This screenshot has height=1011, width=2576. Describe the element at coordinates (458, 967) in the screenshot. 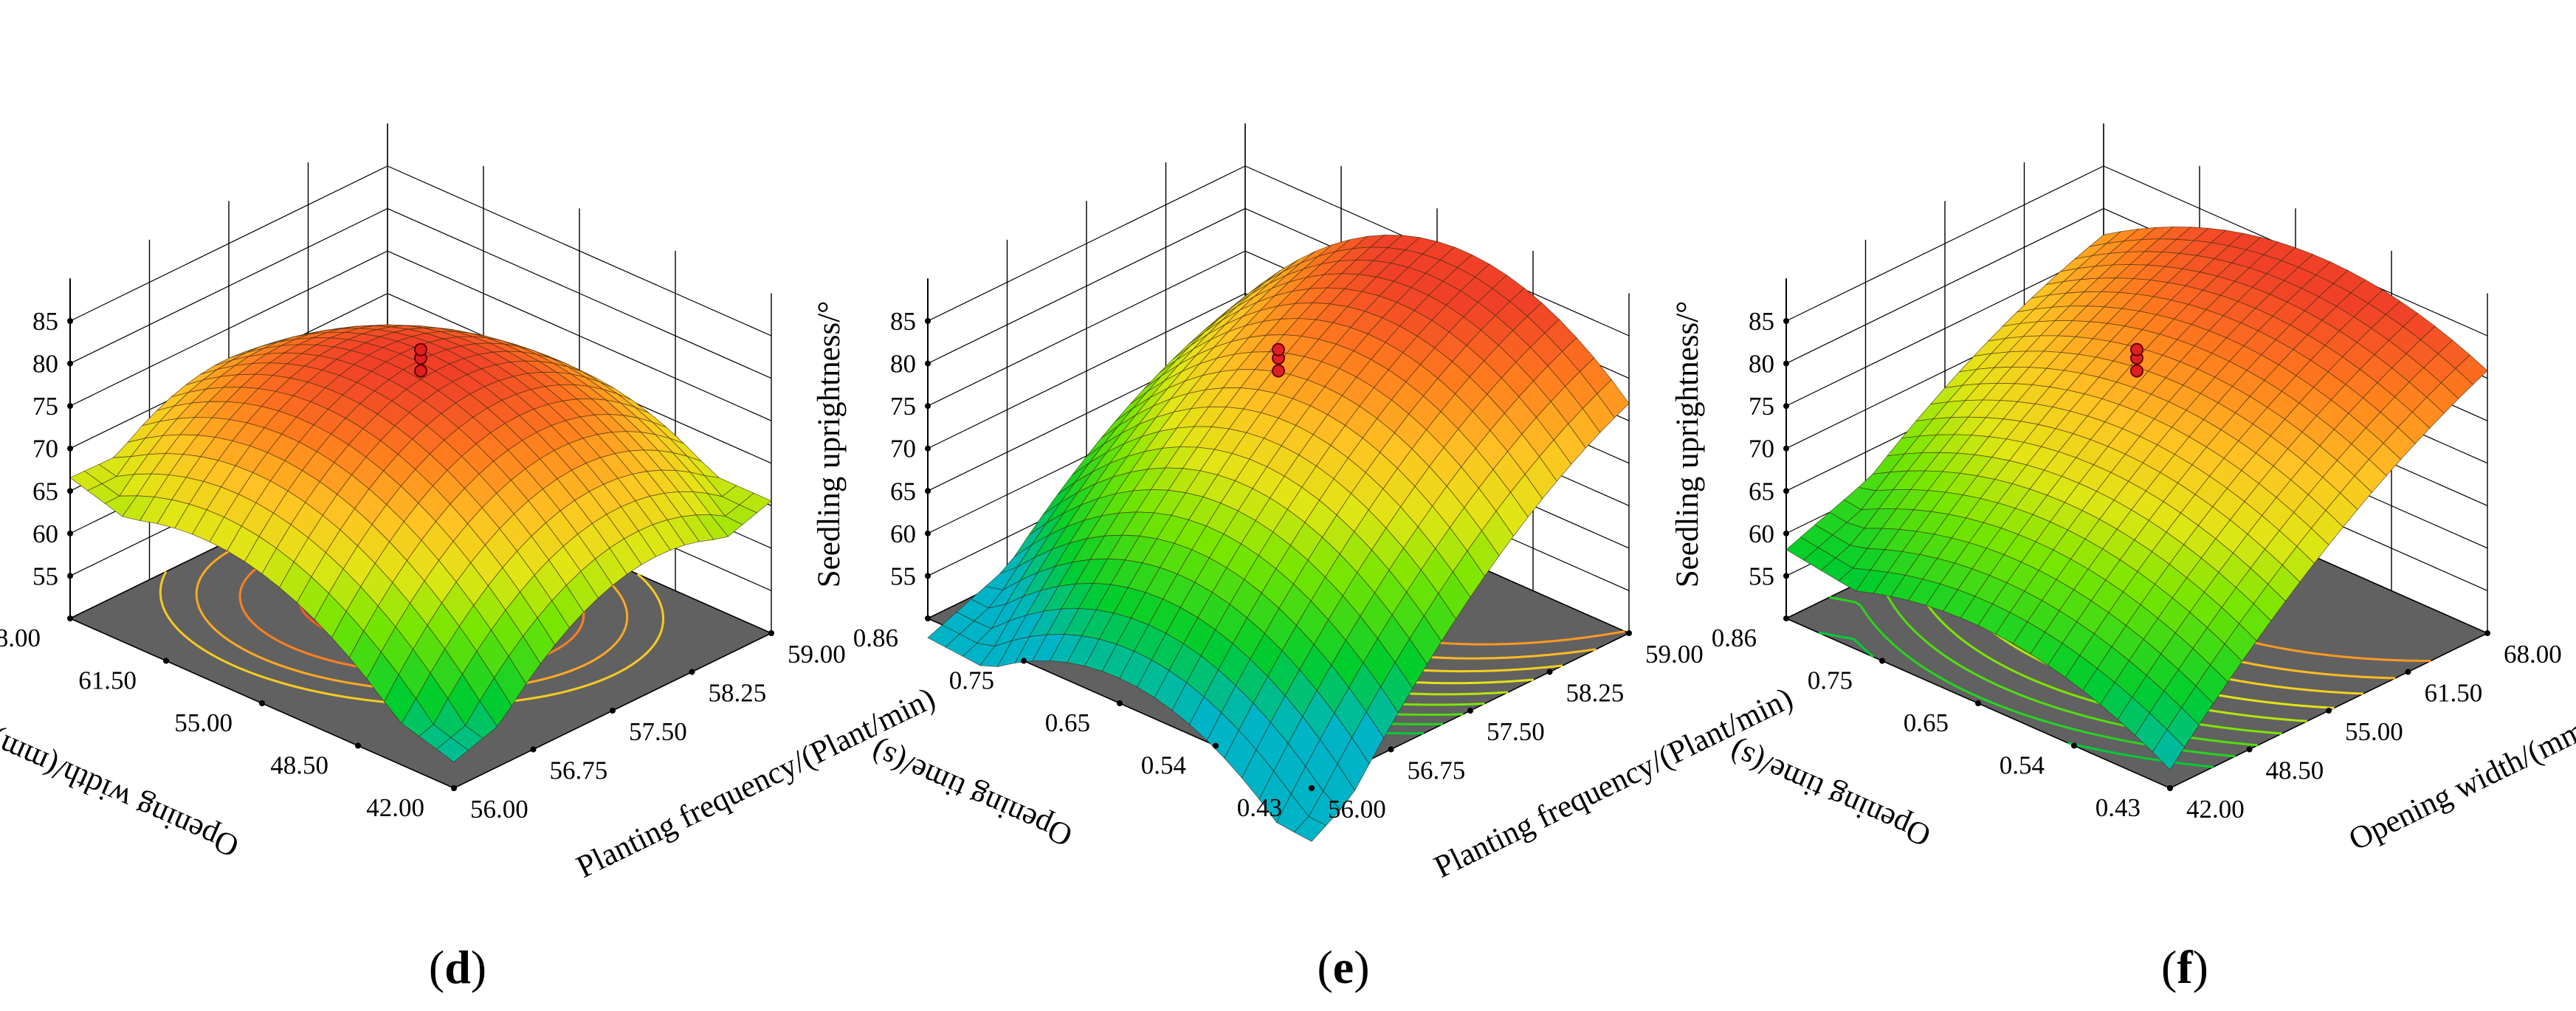

I see `panel-label: (d)` at that location.